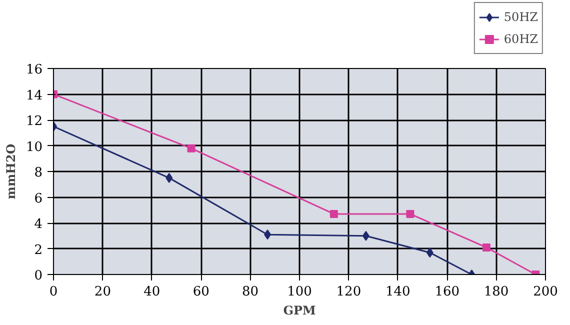  I want to click on y-tick-label: 16, so click(34, 70).